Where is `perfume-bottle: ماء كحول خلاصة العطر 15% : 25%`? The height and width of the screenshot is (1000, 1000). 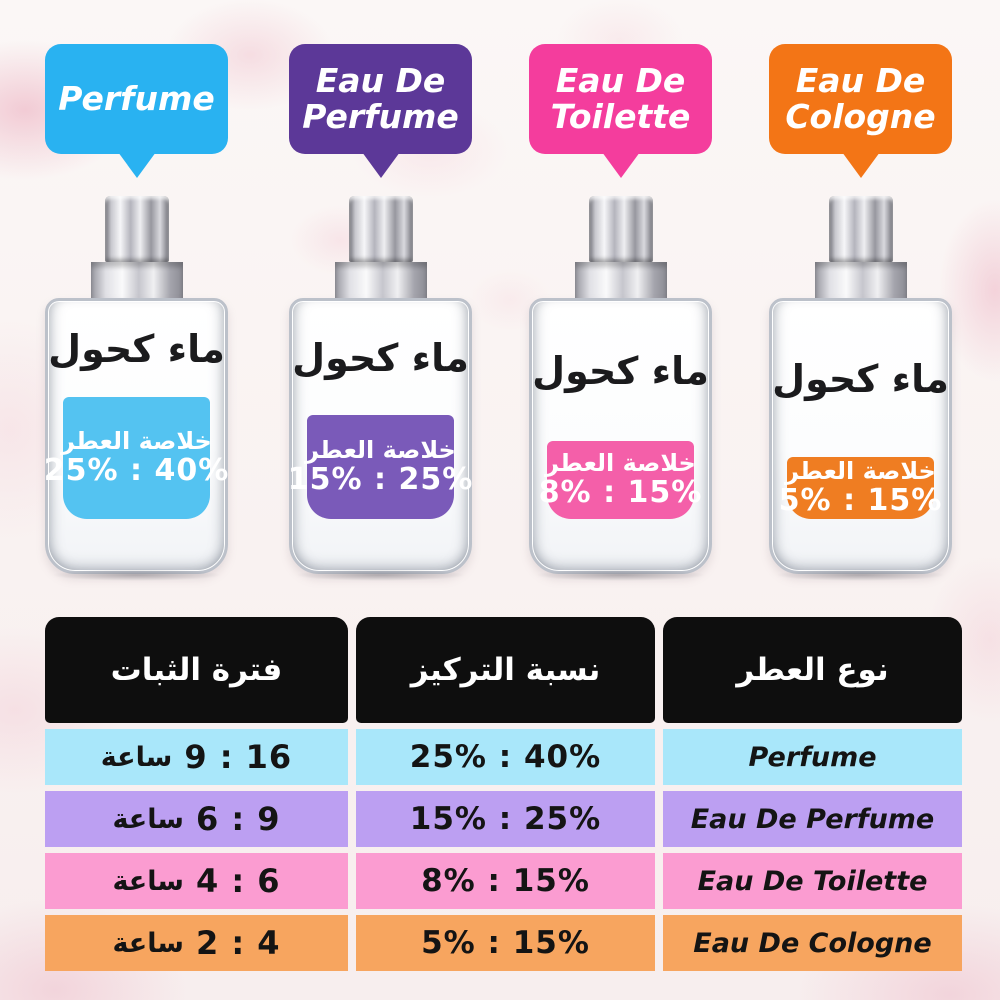 perfume-bottle: ماء كحول خلاصة العطر 15% : 25% is located at coordinates (380, 388).